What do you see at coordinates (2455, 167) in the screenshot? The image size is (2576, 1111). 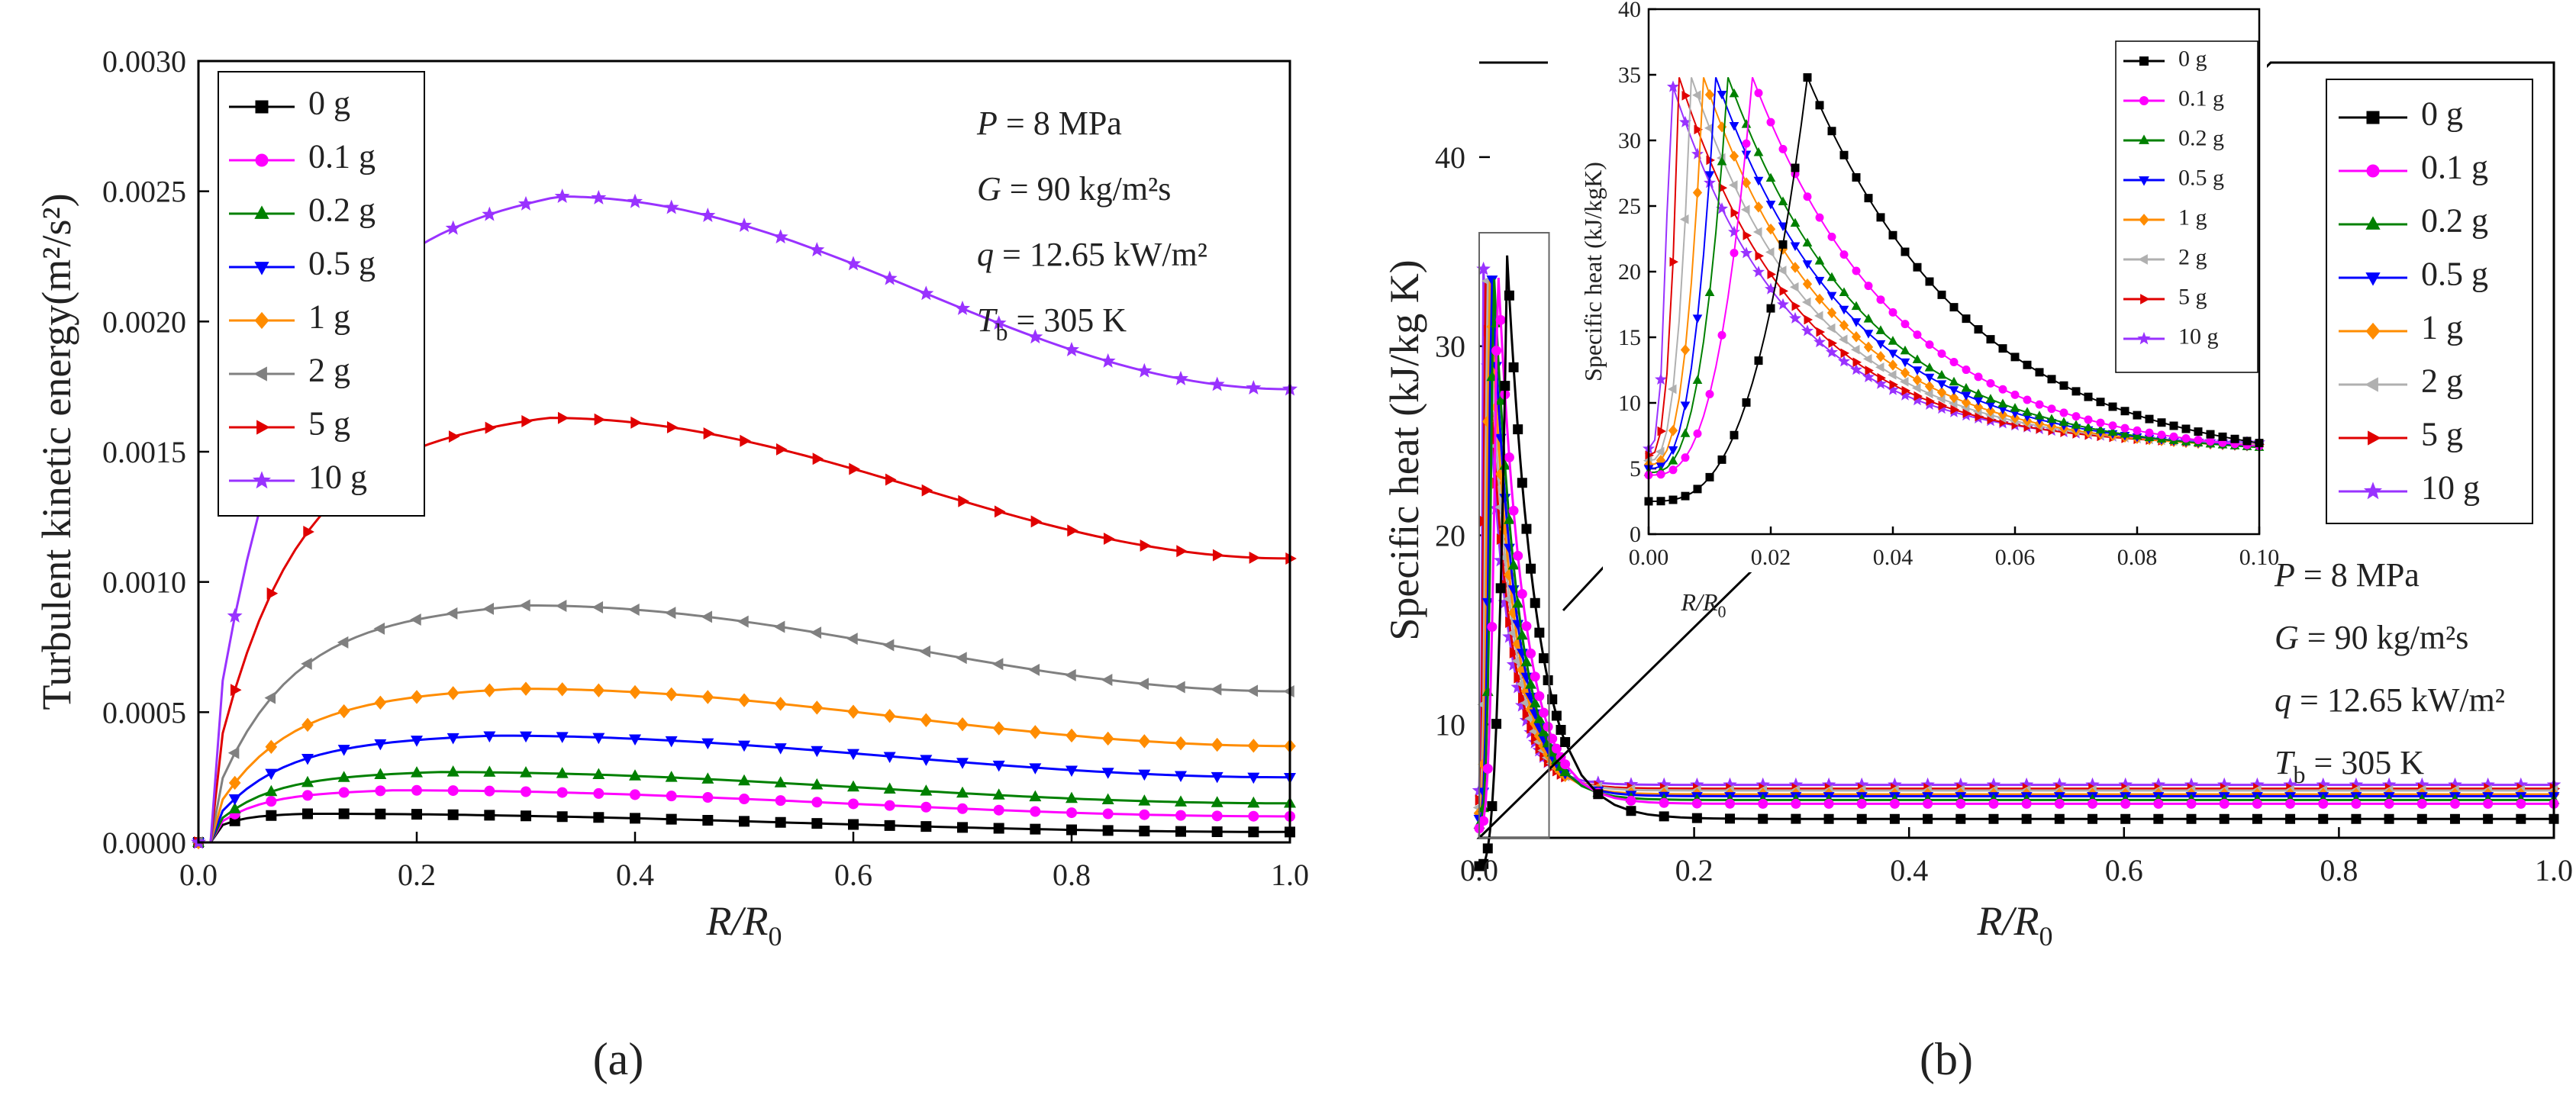 I see `panel-b-legend-label: 0.1 g` at bounding box center [2455, 167].